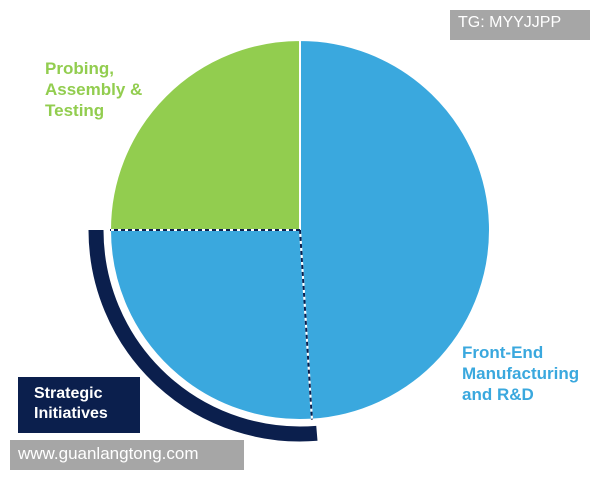 The height and width of the screenshot is (480, 600). I want to click on slice-divider, so click(306, 324).